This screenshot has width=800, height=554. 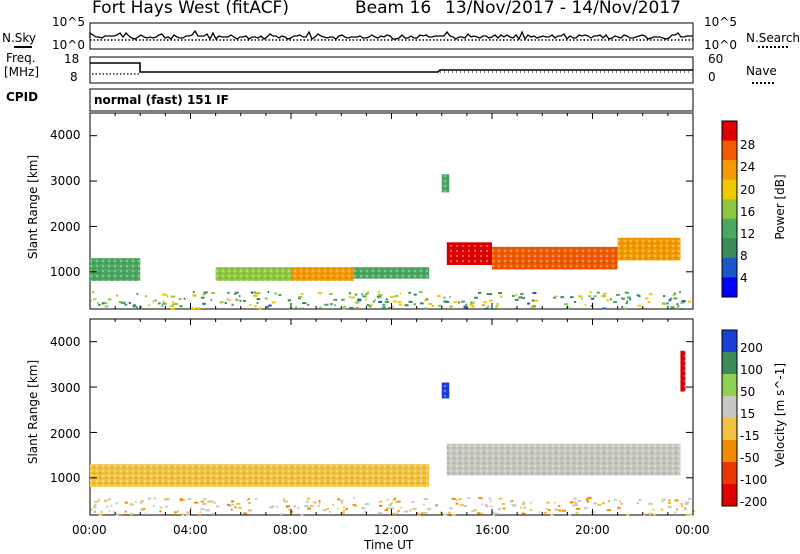 What do you see at coordinates (748, 414) in the screenshot?
I see `vel-cb-tick-15: 15` at bounding box center [748, 414].